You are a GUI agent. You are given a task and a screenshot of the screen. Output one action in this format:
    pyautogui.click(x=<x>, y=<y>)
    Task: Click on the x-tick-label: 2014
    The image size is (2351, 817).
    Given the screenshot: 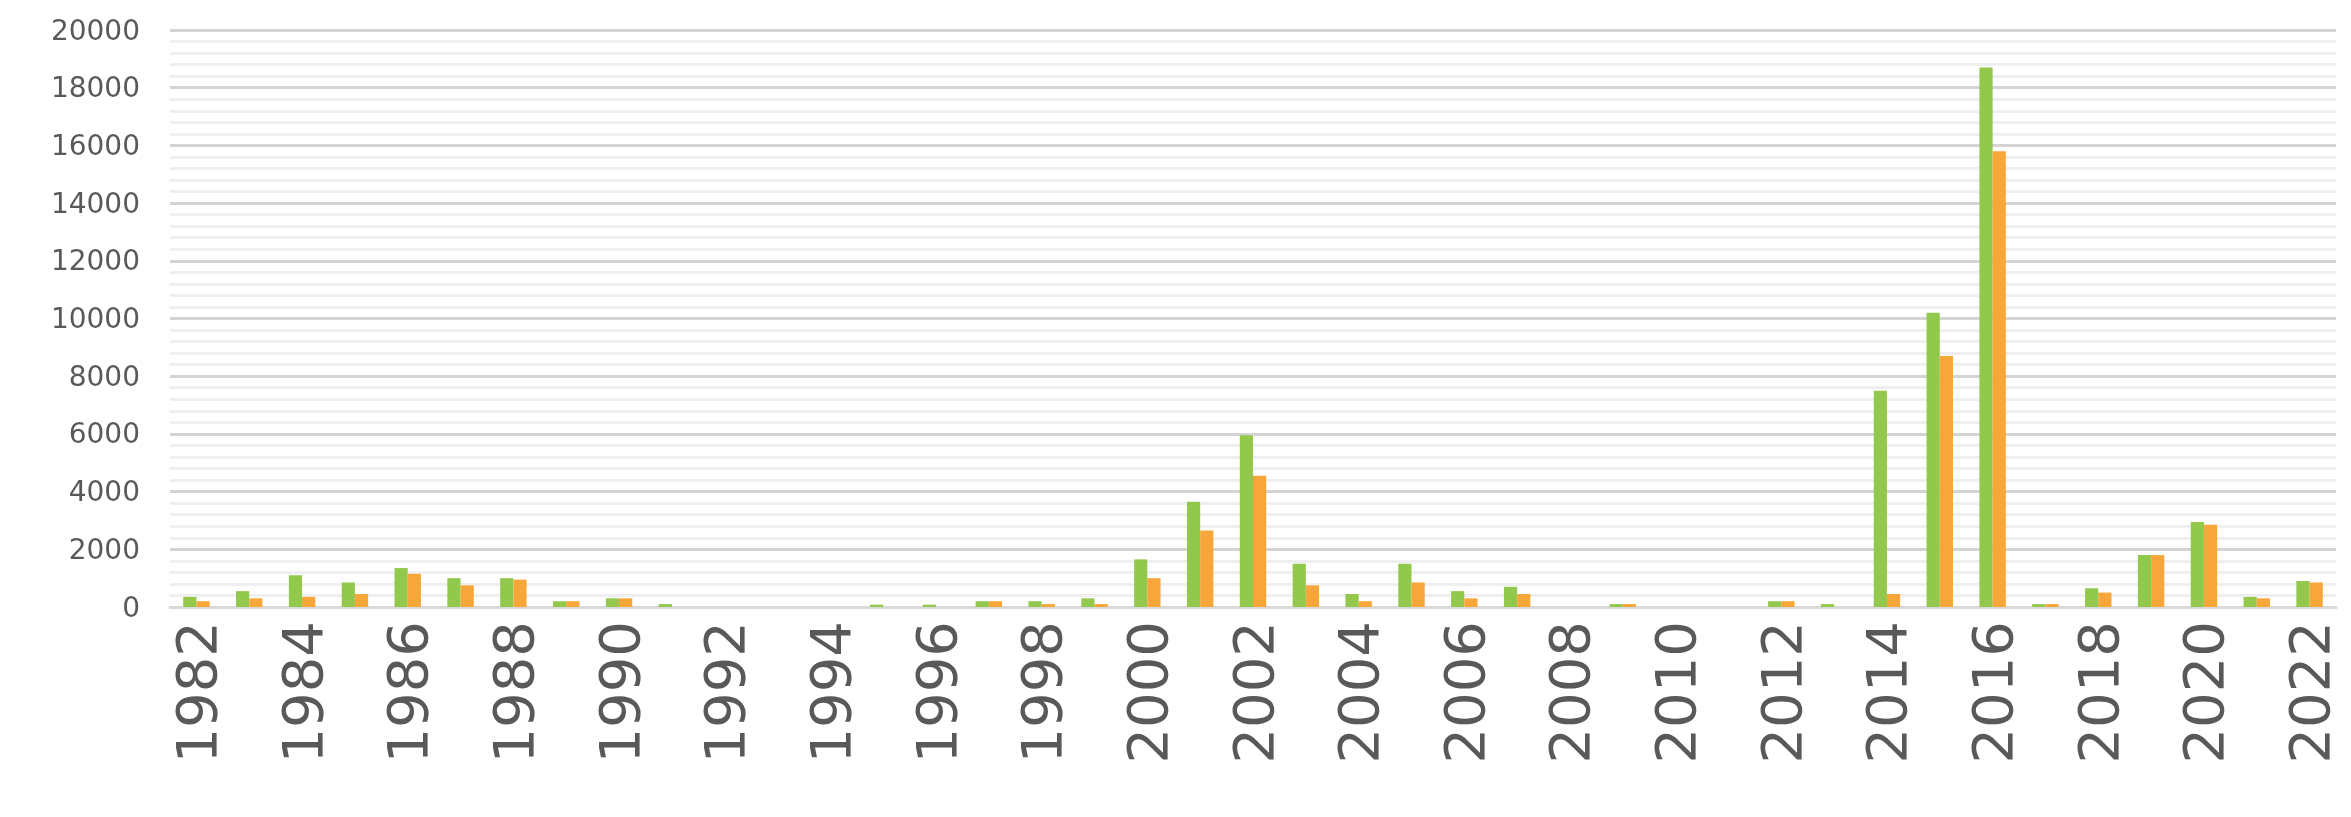 What is the action you would take?
    pyautogui.click(x=1887, y=692)
    